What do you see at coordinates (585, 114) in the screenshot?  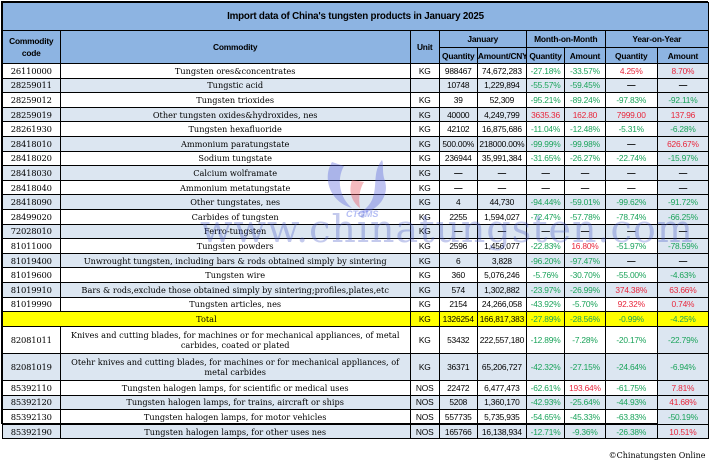 I see `mom-amount-cell: 162.80` at bounding box center [585, 114].